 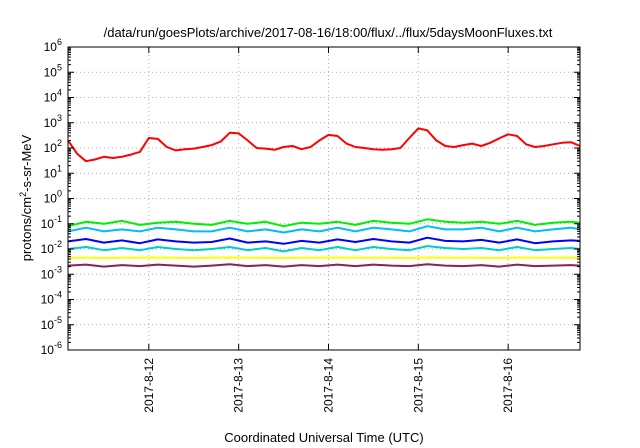 I want to click on y-tick-exponent: 3, so click(x=59, y=118).